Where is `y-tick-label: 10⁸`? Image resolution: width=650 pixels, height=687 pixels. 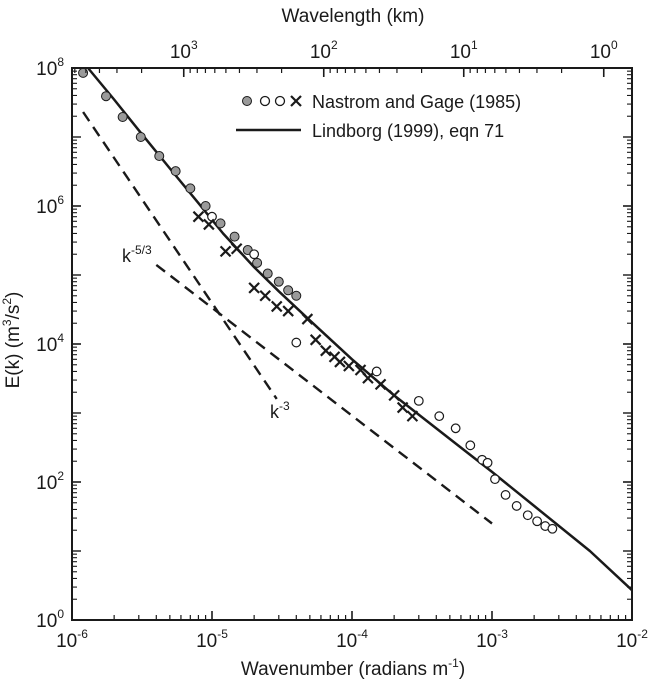
y-tick-label: 10⁸ is located at coordinates (50, 67).